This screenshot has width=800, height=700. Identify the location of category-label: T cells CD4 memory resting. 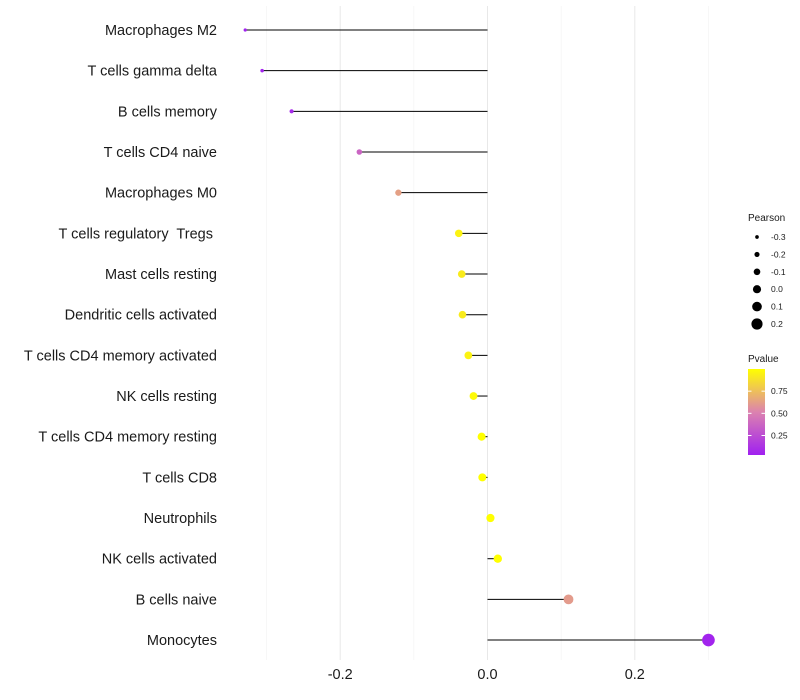
(127, 438).